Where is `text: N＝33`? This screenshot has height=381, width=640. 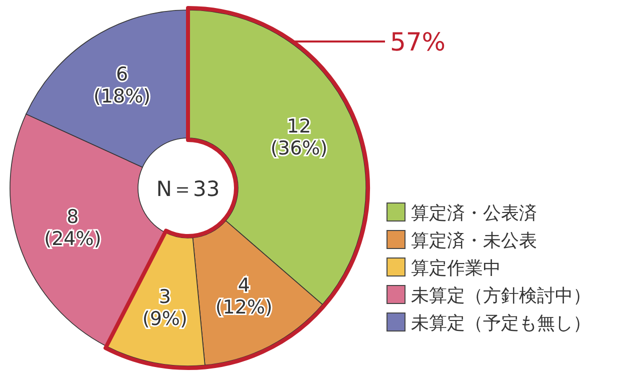 text: N＝33 is located at coordinates (188, 189).